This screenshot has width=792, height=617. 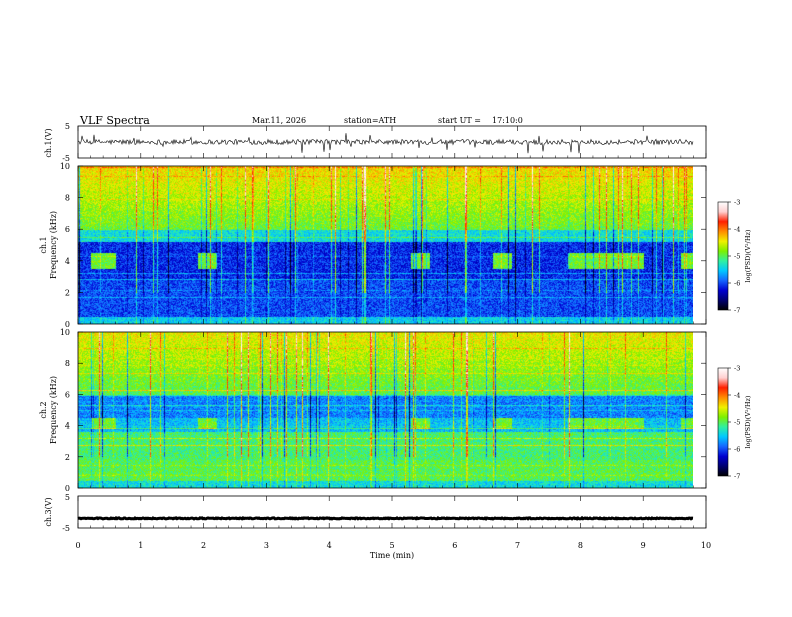 What do you see at coordinates (737, 284) in the screenshot?
I see `ch1-colorbar-tick-label: -6` at bounding box center [737, 284].